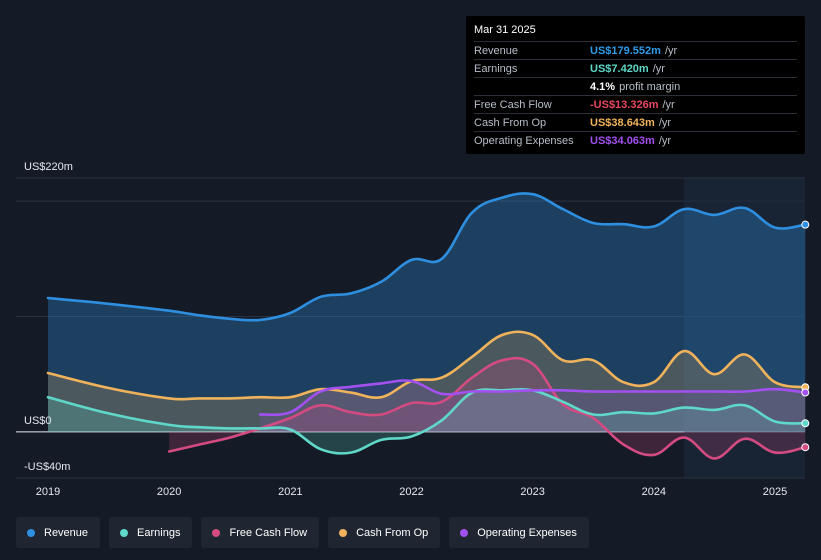 The image size is (821, 560). Describe the element at coordinates (510, 122) in the screenshot. I see `tooltip-label: Cash From Op` at that location.